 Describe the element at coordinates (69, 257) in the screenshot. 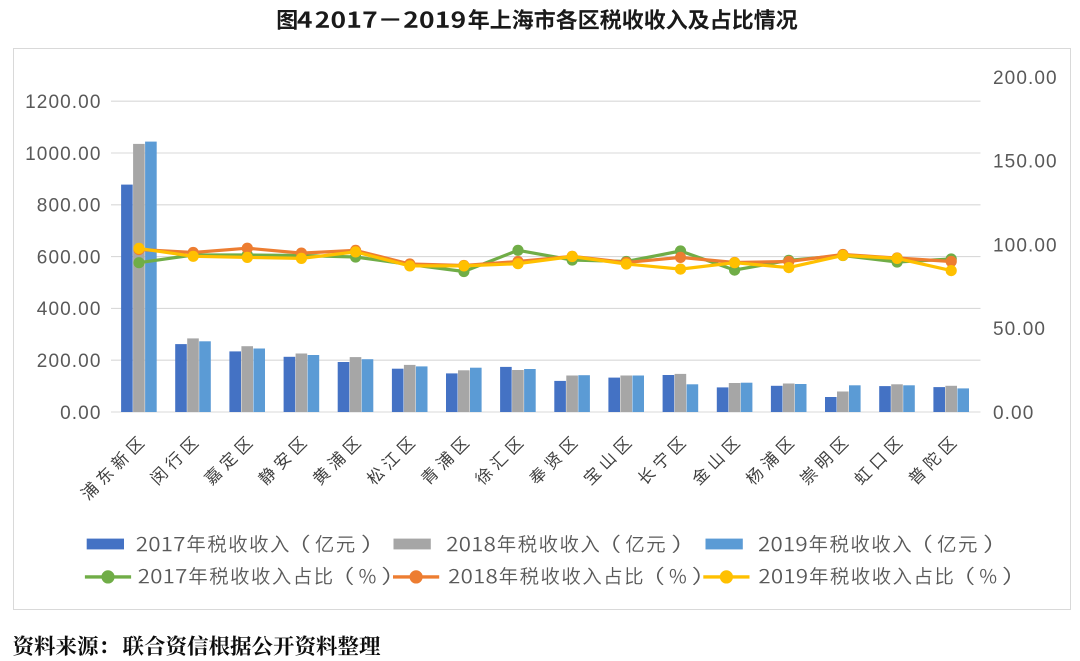

I see `svg-text: 600.00` at that location.